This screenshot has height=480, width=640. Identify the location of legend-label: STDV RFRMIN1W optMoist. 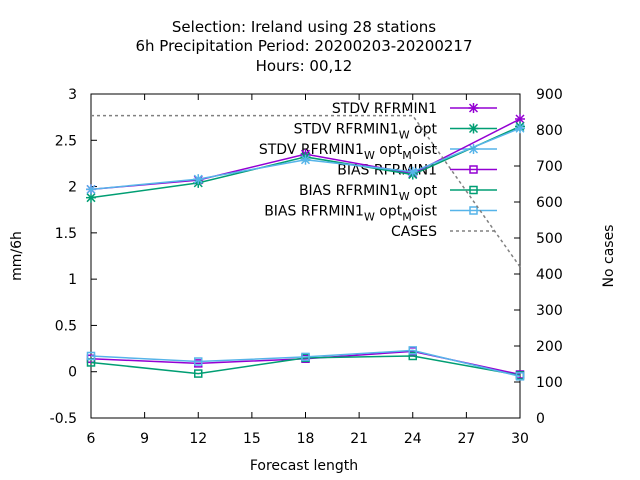
(348, 152).